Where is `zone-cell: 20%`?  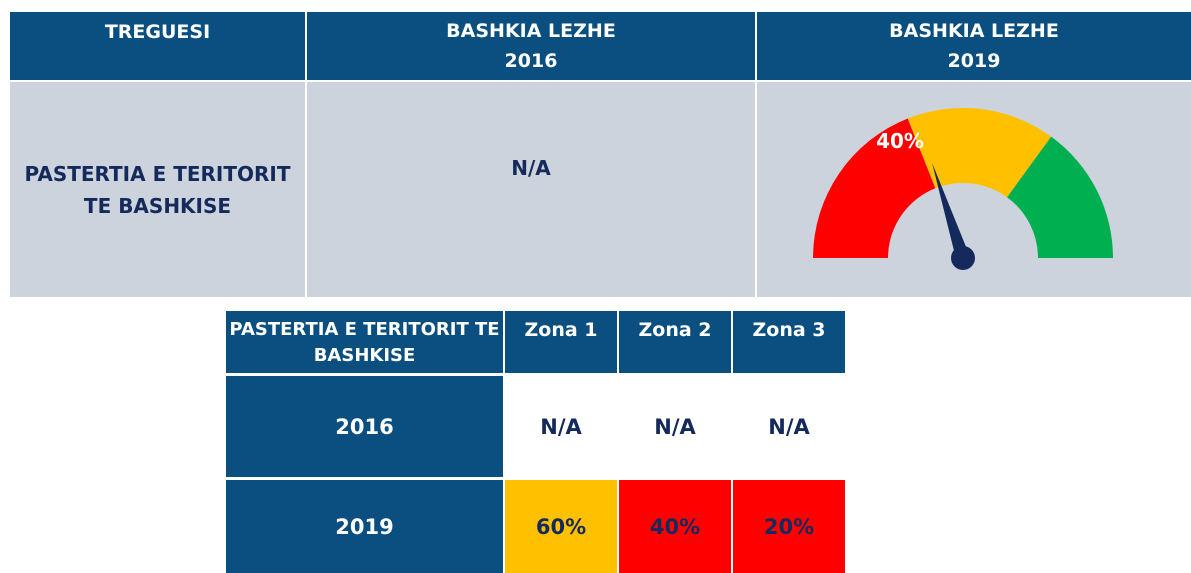
zone-cell: 20% is located at coordinates (789, 526).